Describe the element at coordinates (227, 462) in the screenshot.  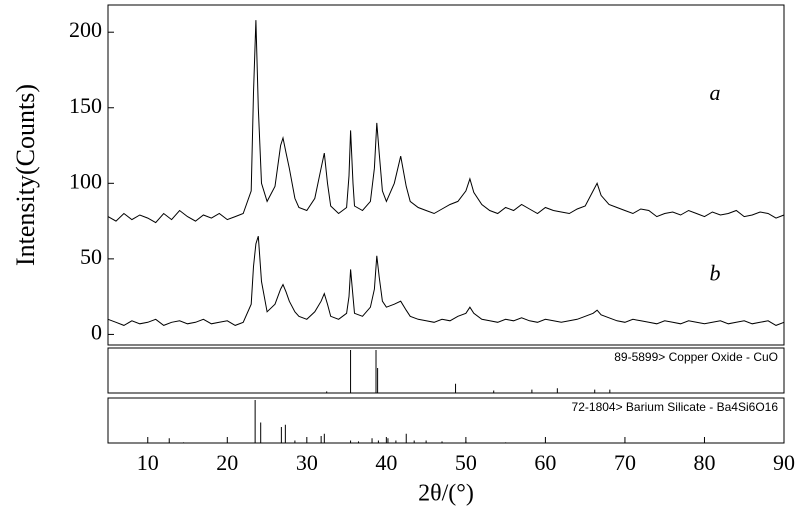
I see `x-tick-label: 20` at that location.